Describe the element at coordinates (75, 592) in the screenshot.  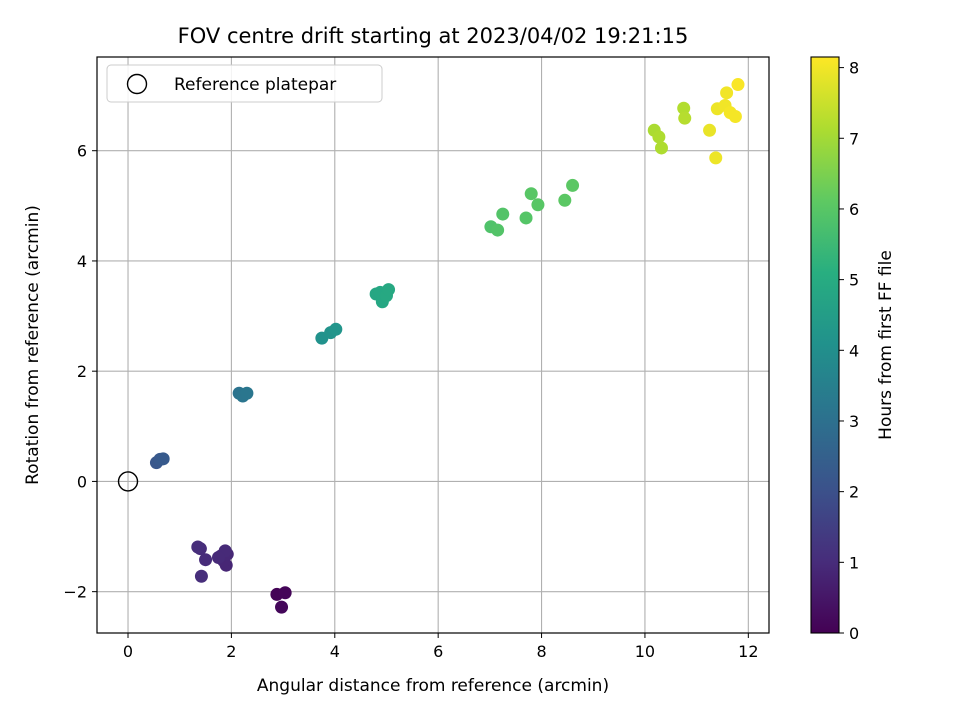
I see `y-tick-label: −2` at that location.